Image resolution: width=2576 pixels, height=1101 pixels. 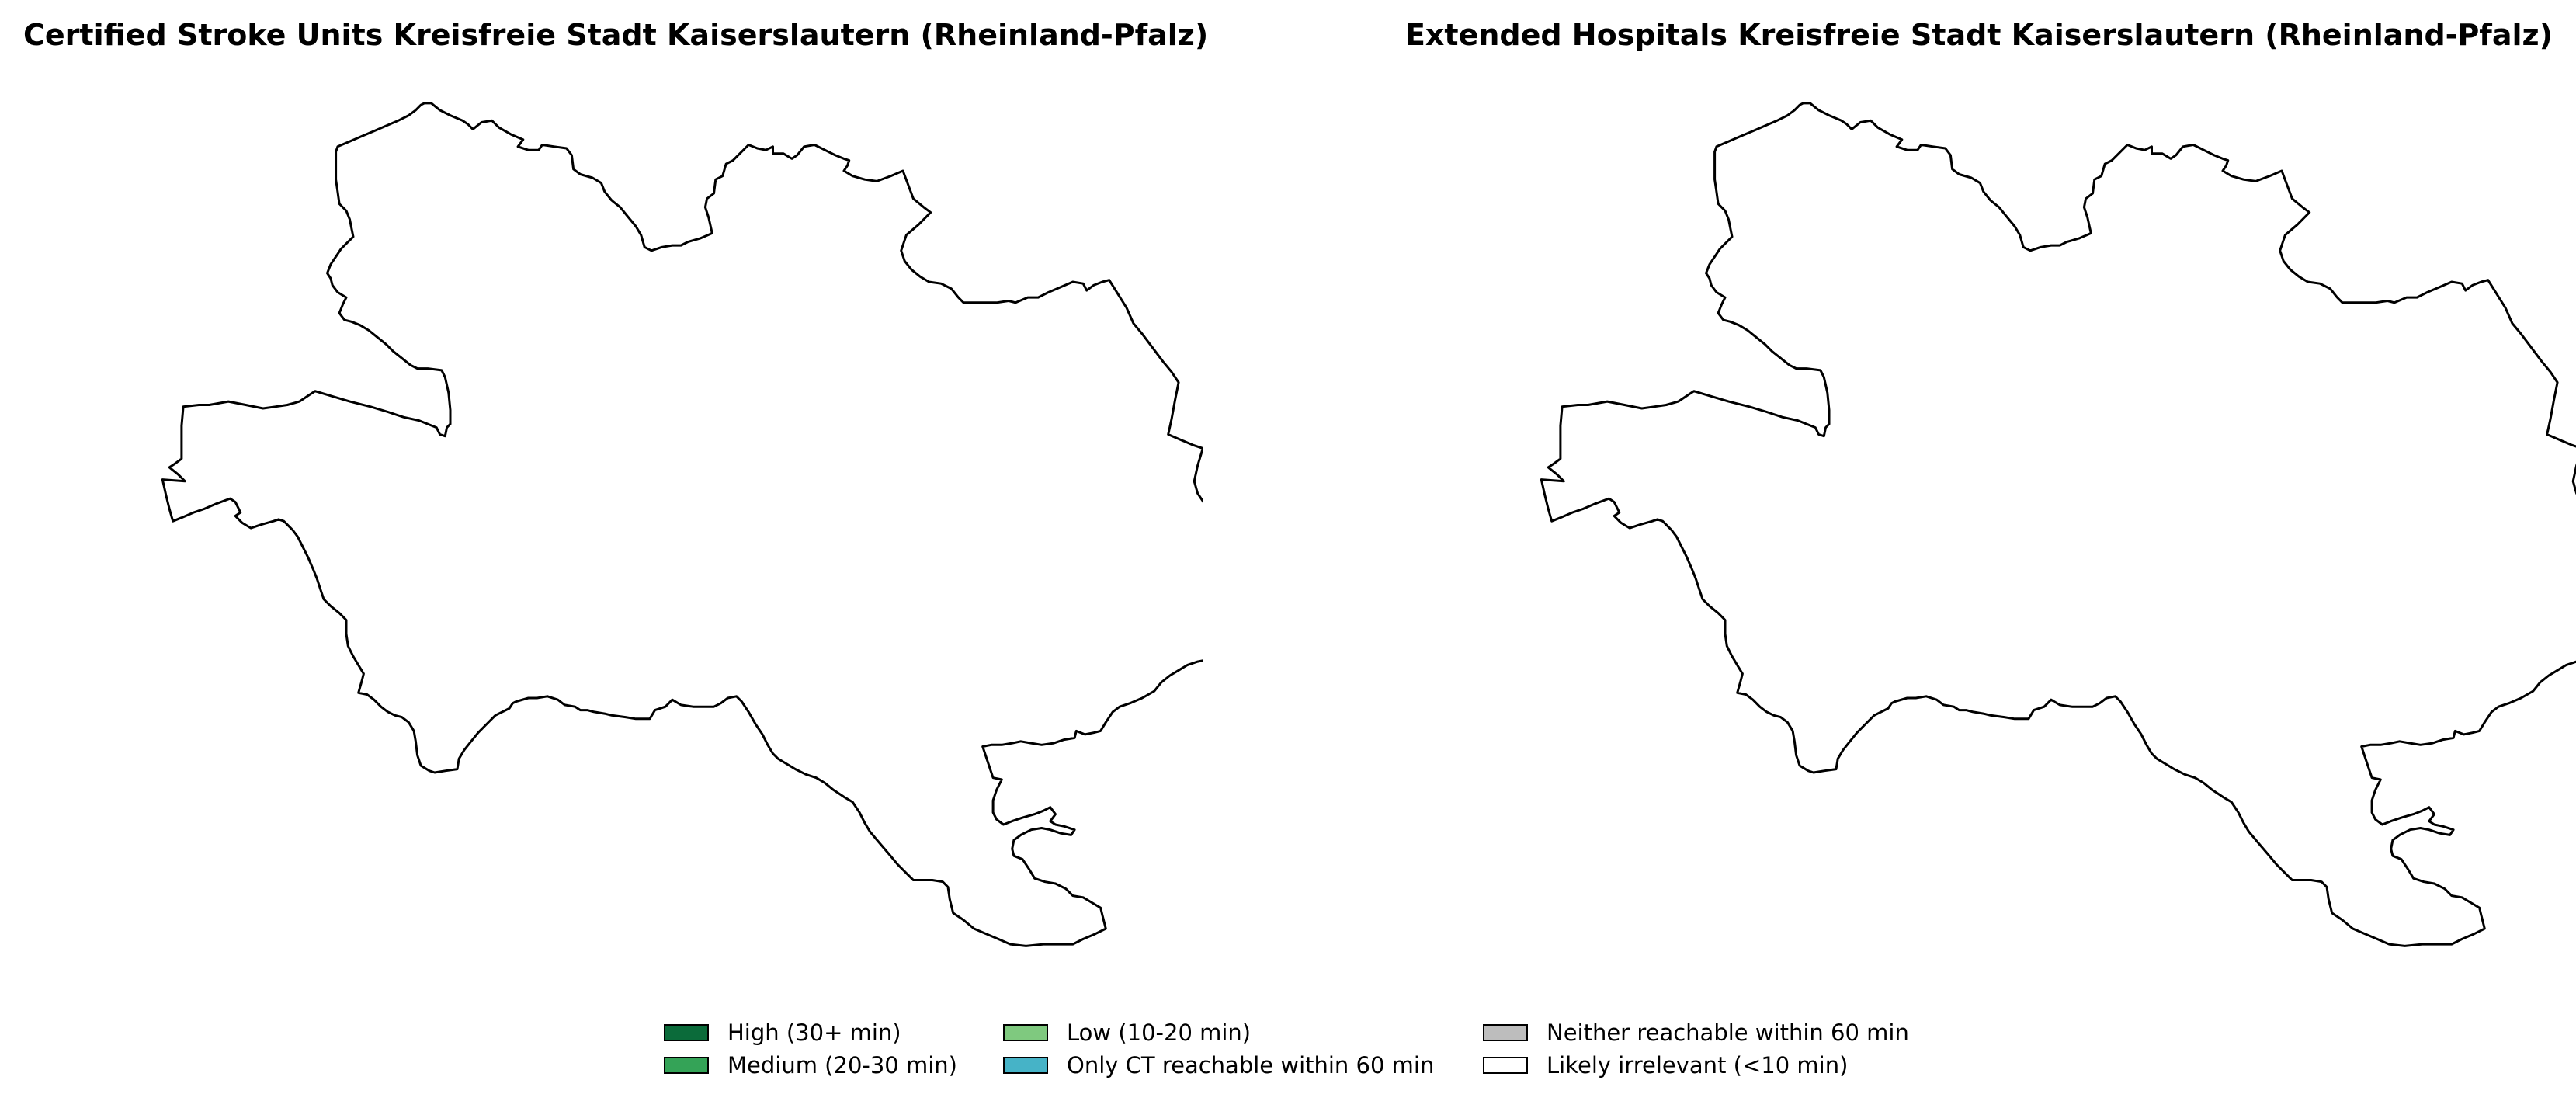 What do you see at coordinates (1505, 1065) in the screenshot?
I see `legend-swatch-irrelevant` at bounding box center [1505, 1065].